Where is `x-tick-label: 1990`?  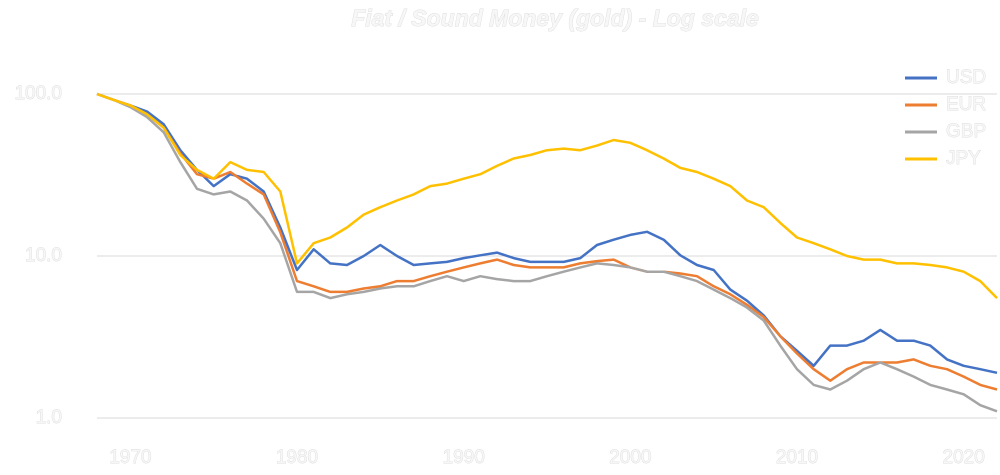 x-tick-label: 1990 is located at coordinates (464, 457).